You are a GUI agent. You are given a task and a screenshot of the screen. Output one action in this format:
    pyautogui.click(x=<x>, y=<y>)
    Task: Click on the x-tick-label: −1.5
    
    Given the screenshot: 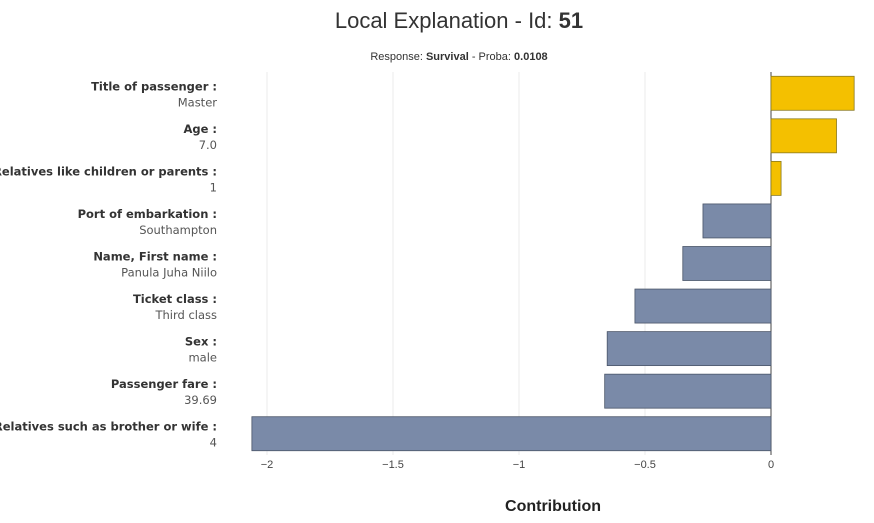 What is the action you would take?
    pyautogui.click(x=393, y=465)
    